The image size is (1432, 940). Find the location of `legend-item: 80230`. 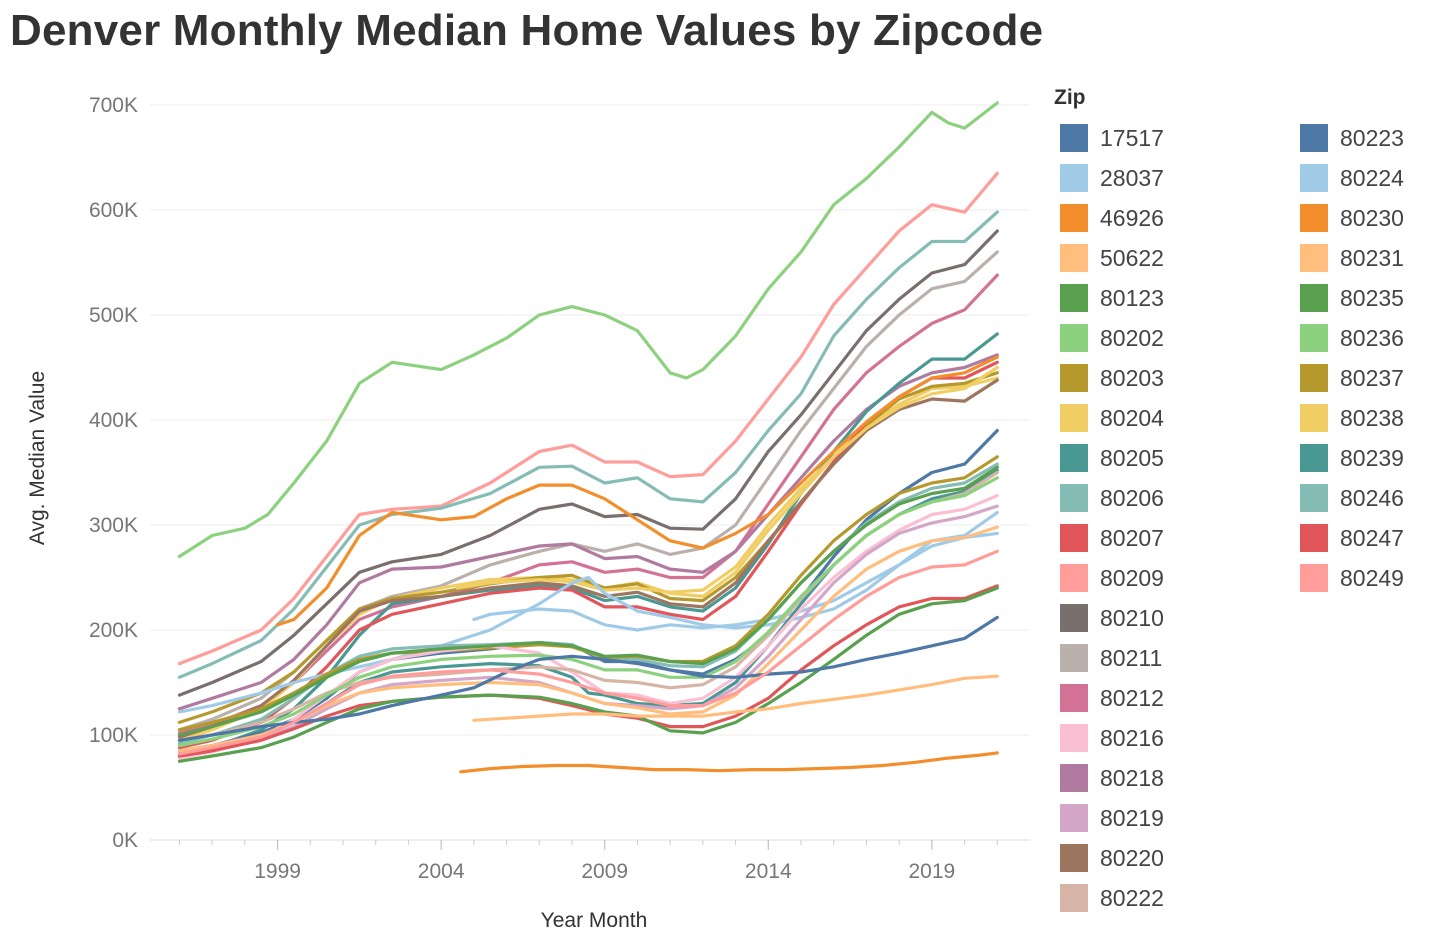

legend-item: 80230 is located at coordinates (1352, 218).